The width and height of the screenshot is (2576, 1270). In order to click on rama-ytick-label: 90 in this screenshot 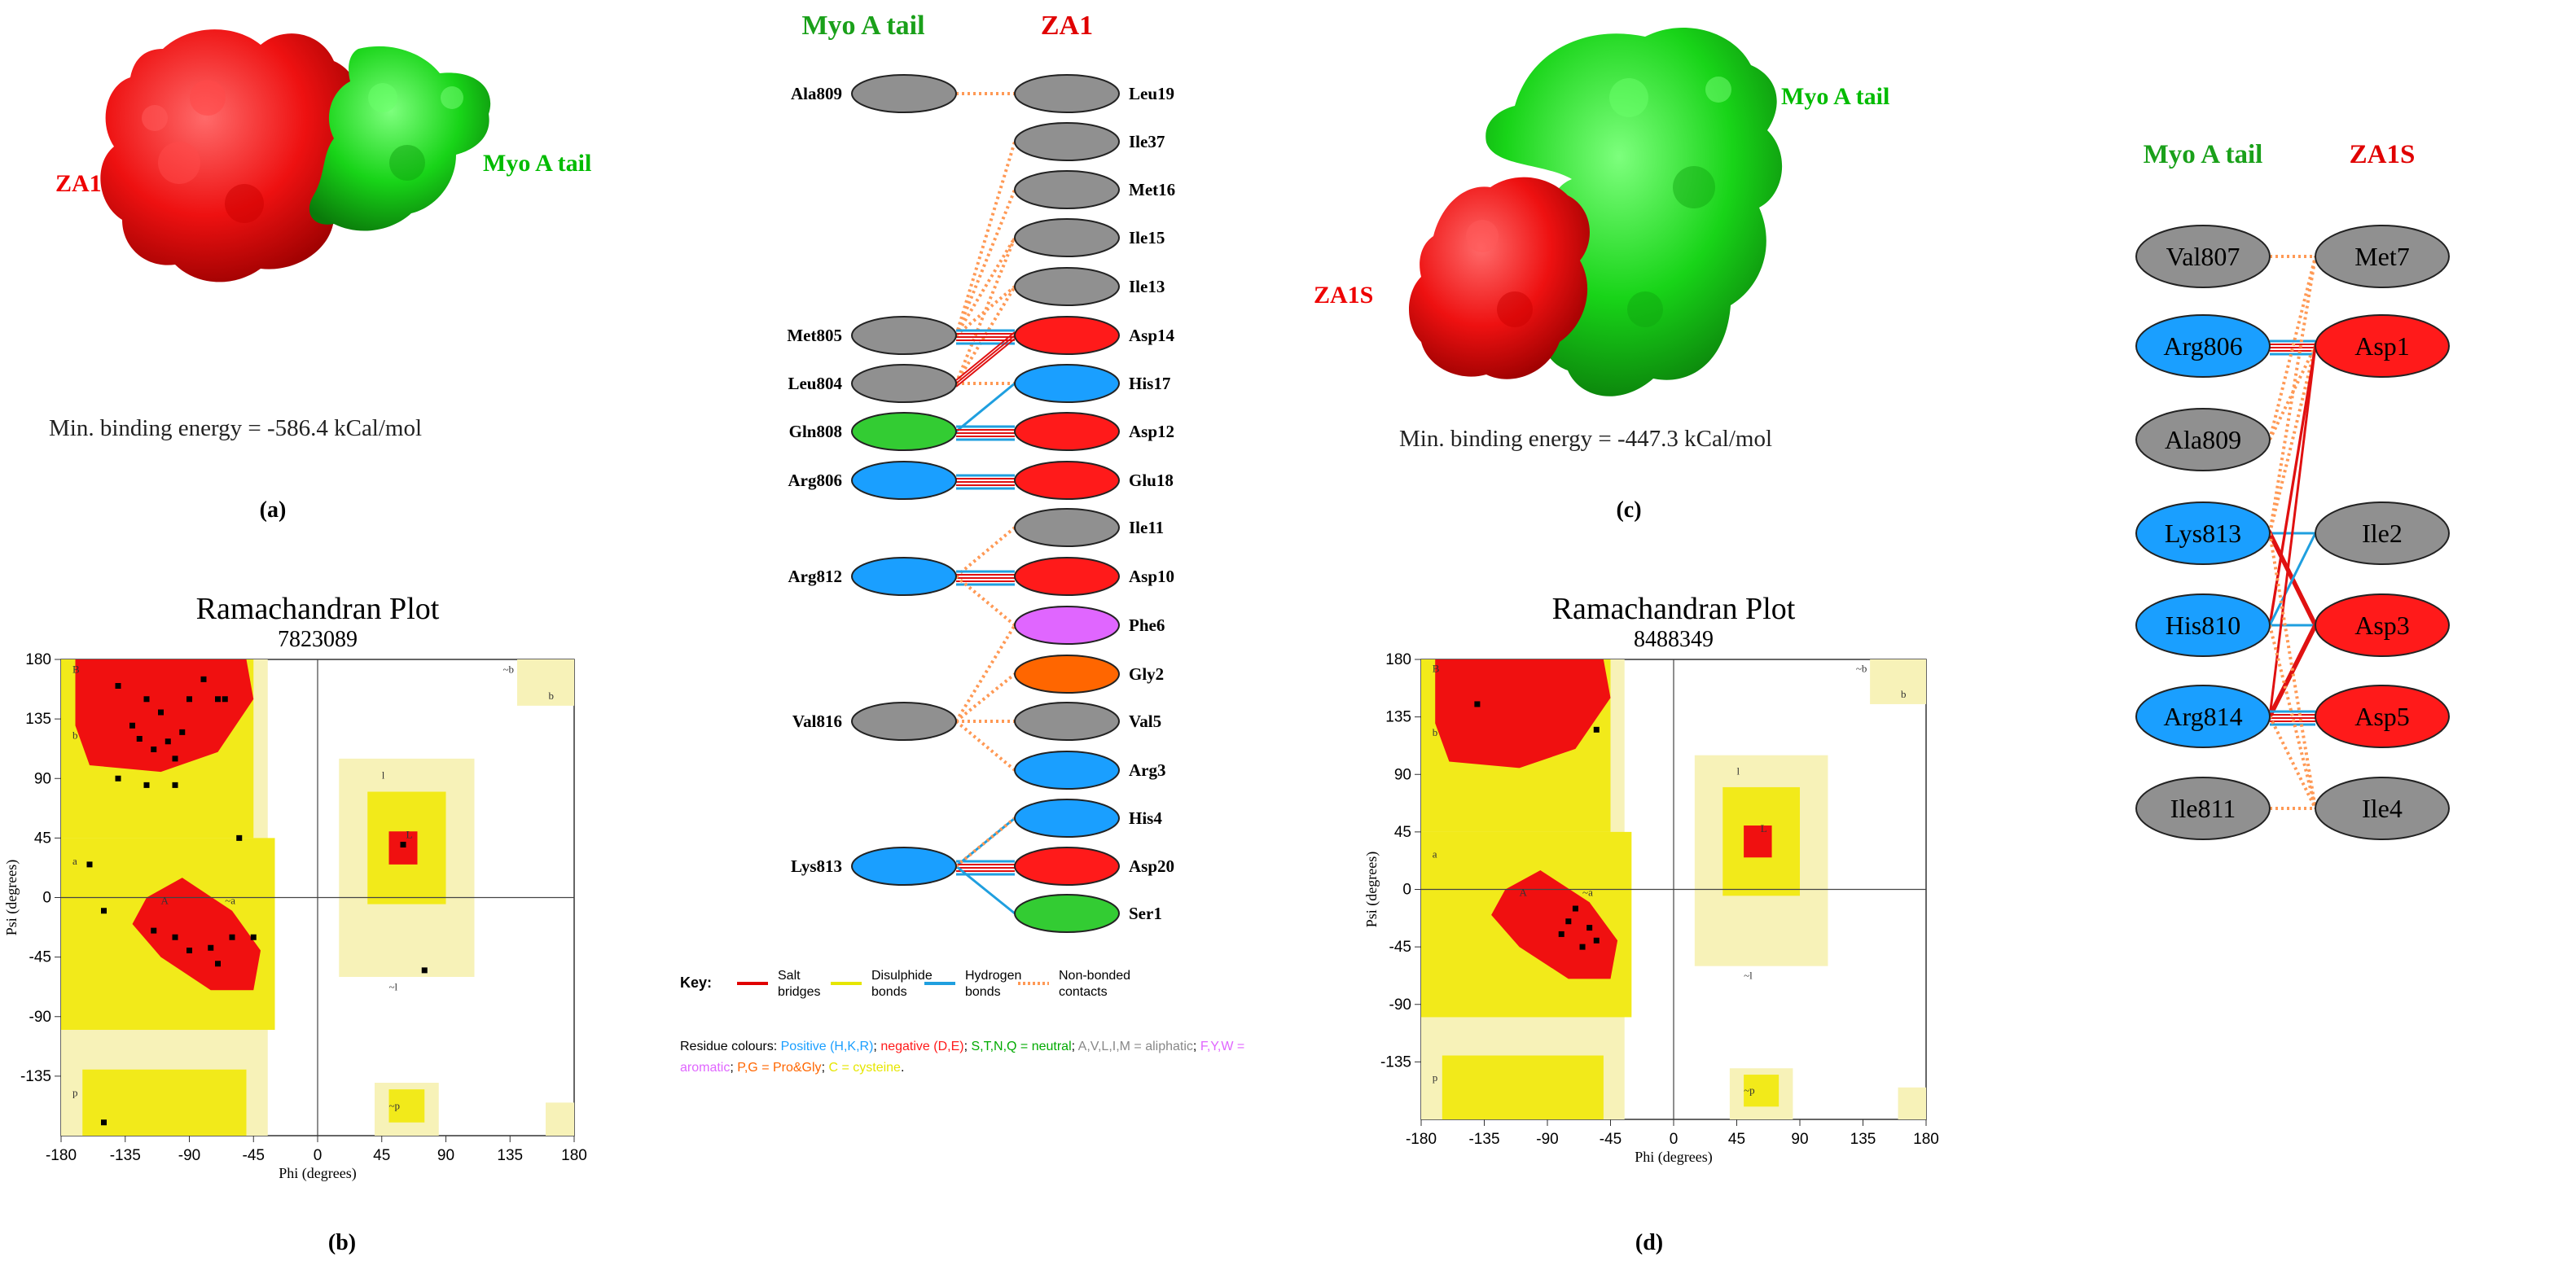, I will do `click(42, 778)`.